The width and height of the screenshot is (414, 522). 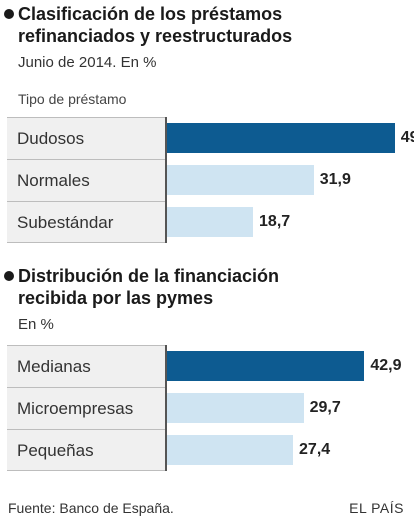 I want to click on chart2-subtitle: En %, so click(x=36, y=324).